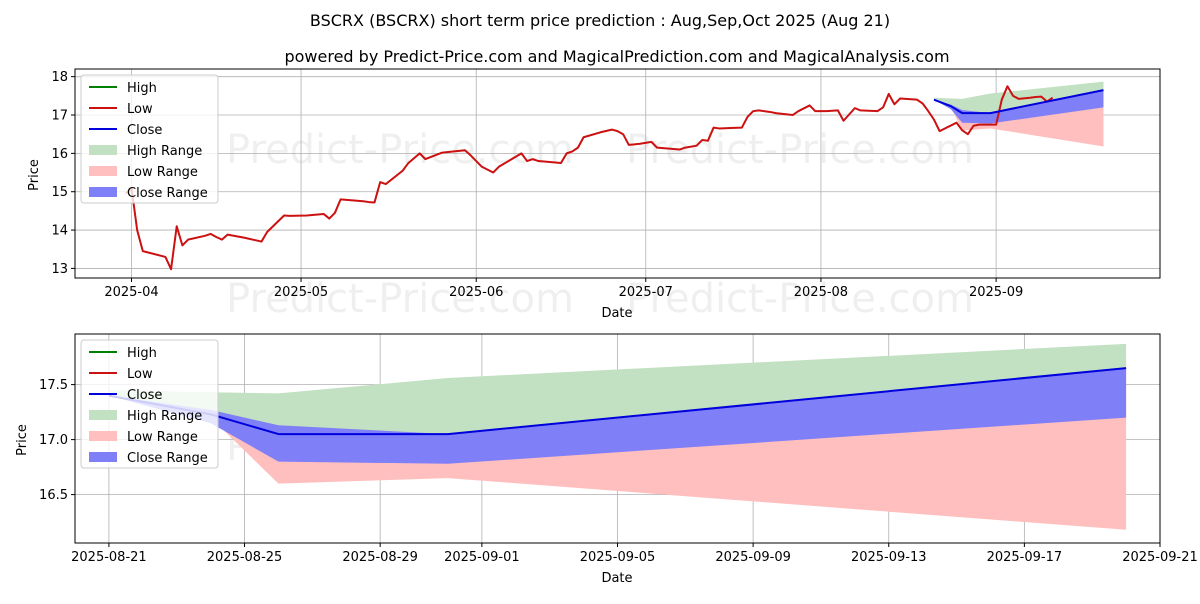 The width and height of the screenshot is (1200, 604). Describe the element at coordinates (59, 154) in the screenshot. I see `y-tick-label: 16` at that location.